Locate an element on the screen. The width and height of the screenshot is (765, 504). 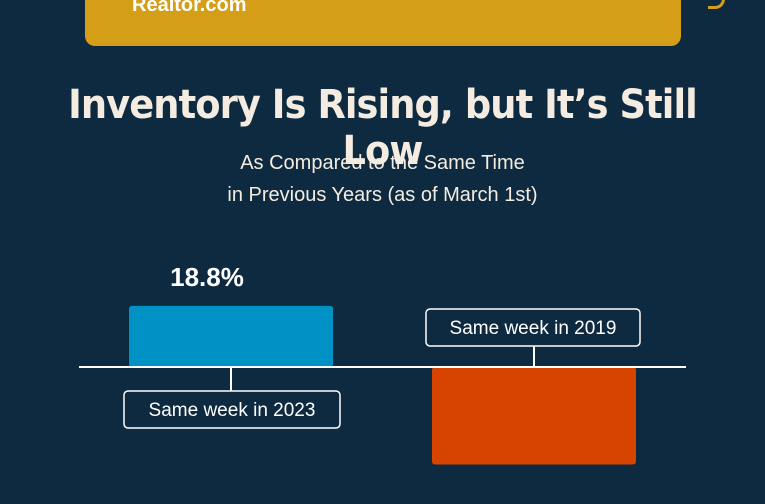
category-label-1: Same week in 2023 is located at coordinates (232, 410).